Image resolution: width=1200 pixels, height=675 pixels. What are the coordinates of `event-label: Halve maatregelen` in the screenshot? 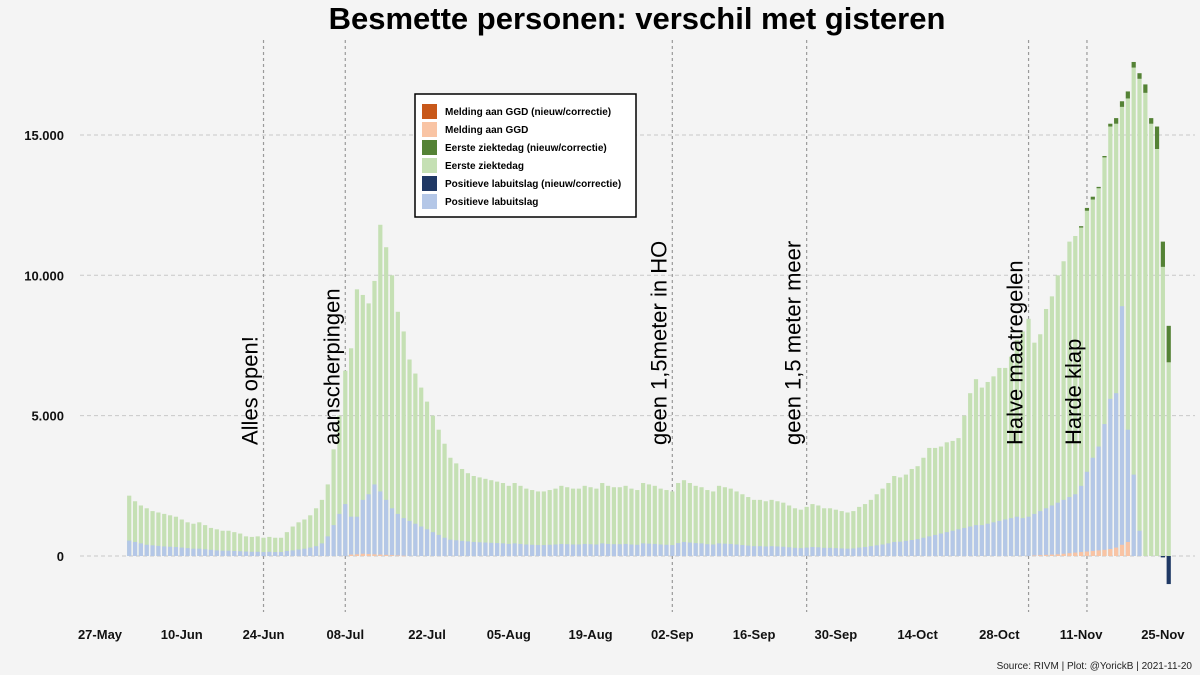 It's located at (1015, 352).